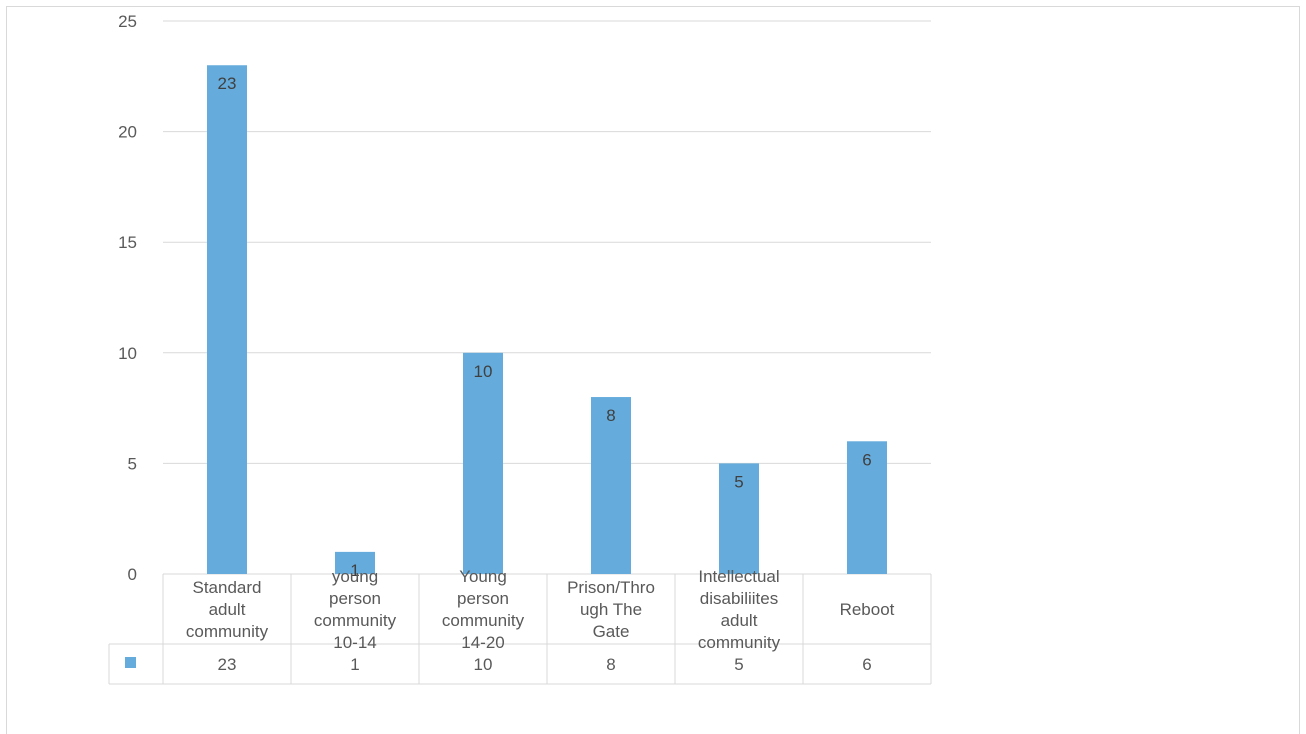 This screenshot has height=734, width=1306. What do you see at coordinates (482, 642) in the screenshot?
I see `category-label-line: 14-20` at bounding box center [482, 642].